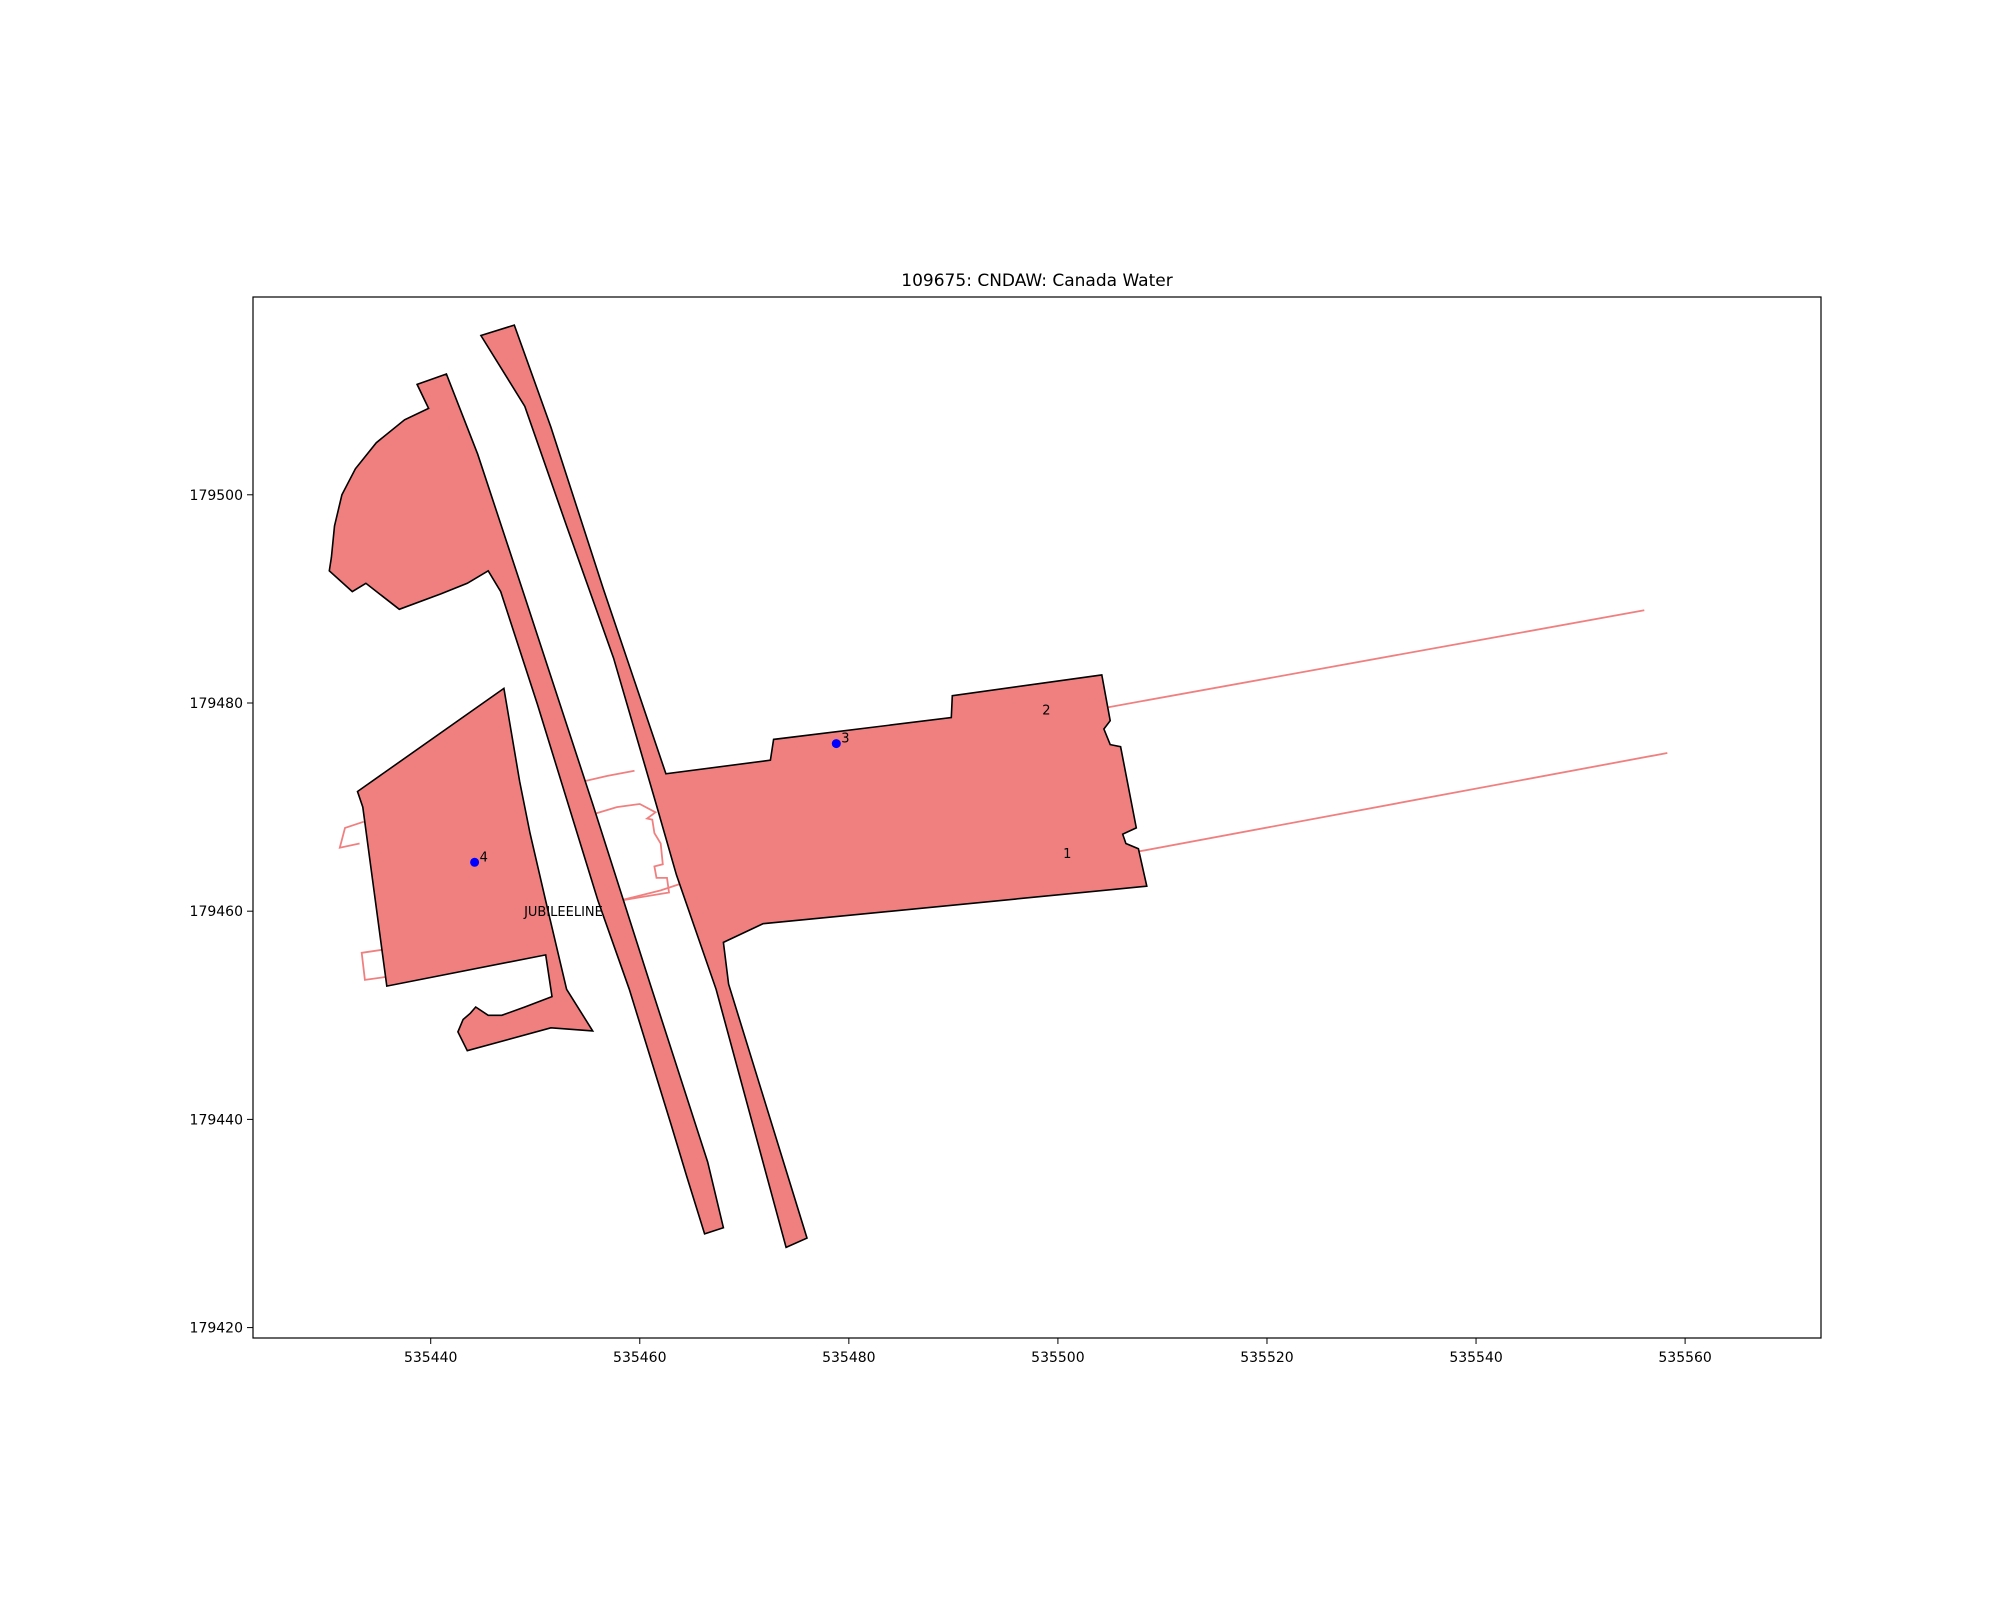 The width and height of the screenshot is (2000, 1600). Describe the element at coordinates (1036, 281) in the screenshot. I see `map-title: 109675: CNDAW: Canada Water` at that location.